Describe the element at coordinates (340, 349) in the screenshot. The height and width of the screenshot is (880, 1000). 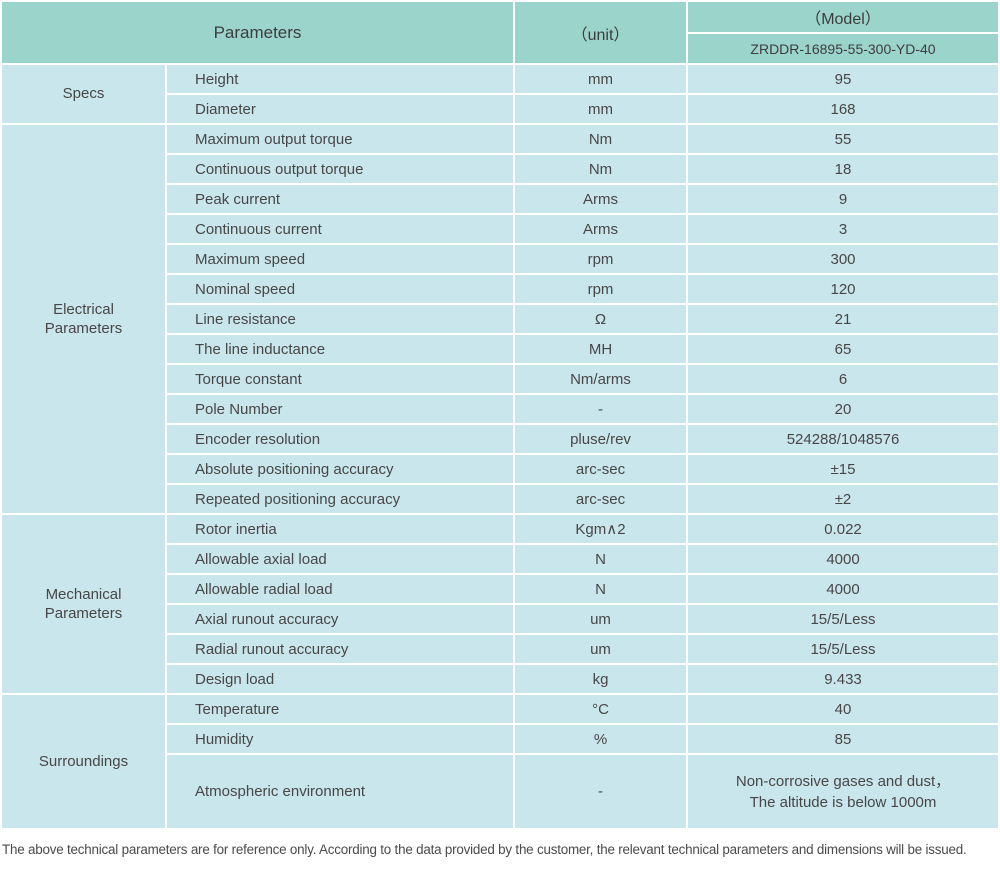
I see `param-cell: The line inductance` at that location.